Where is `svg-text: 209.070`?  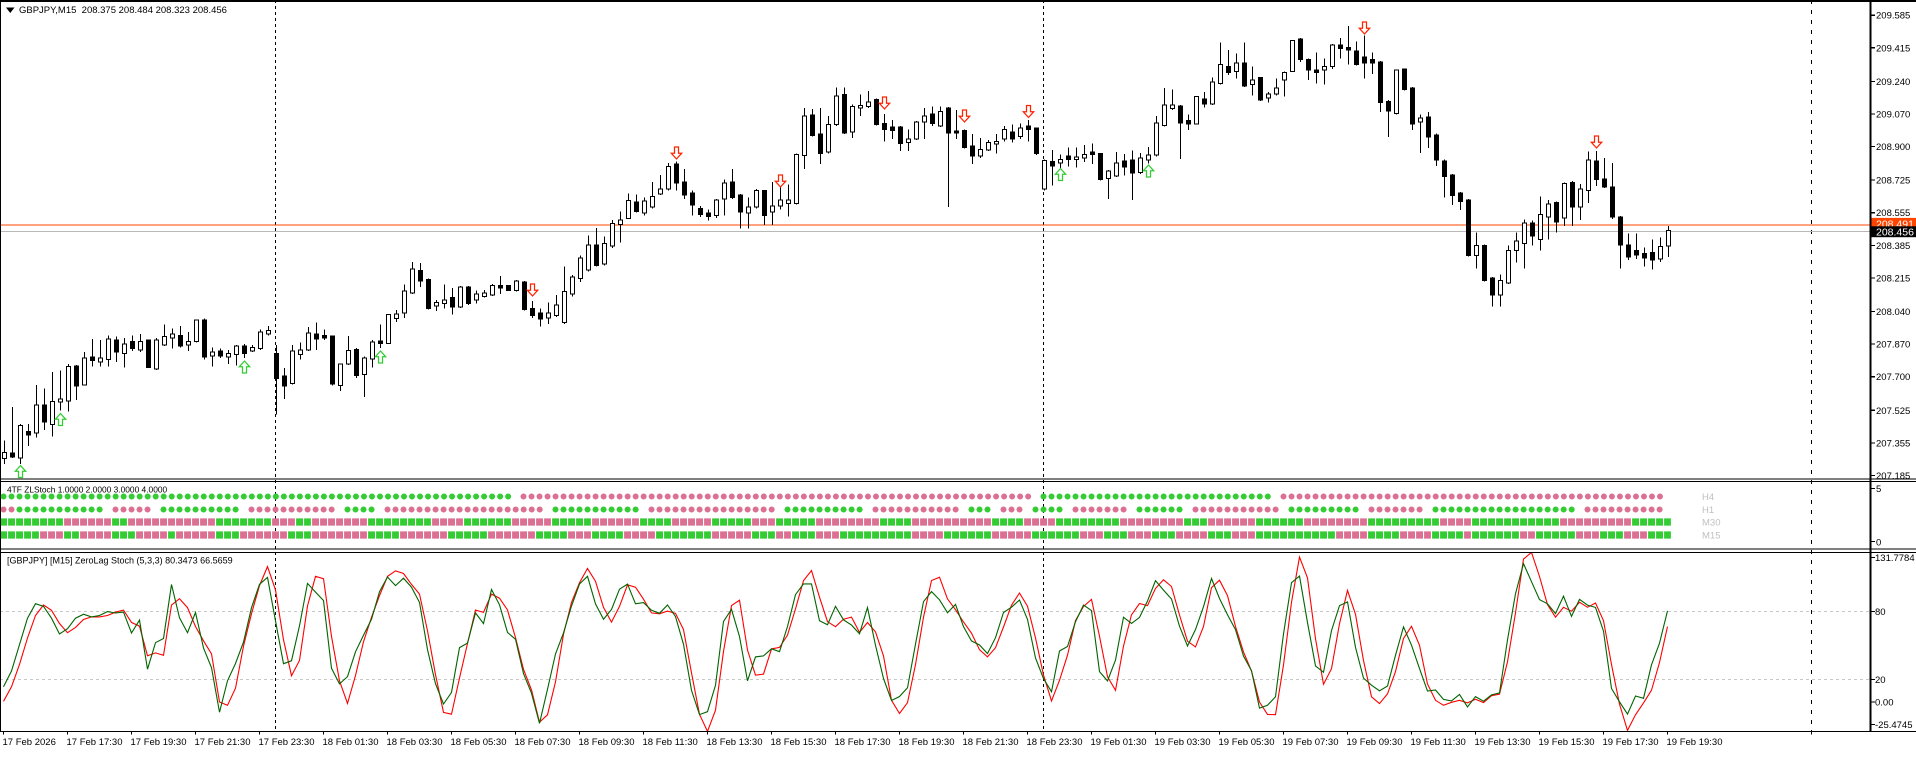
svg-text: 209.070 is located at coordinates (1893, 115).